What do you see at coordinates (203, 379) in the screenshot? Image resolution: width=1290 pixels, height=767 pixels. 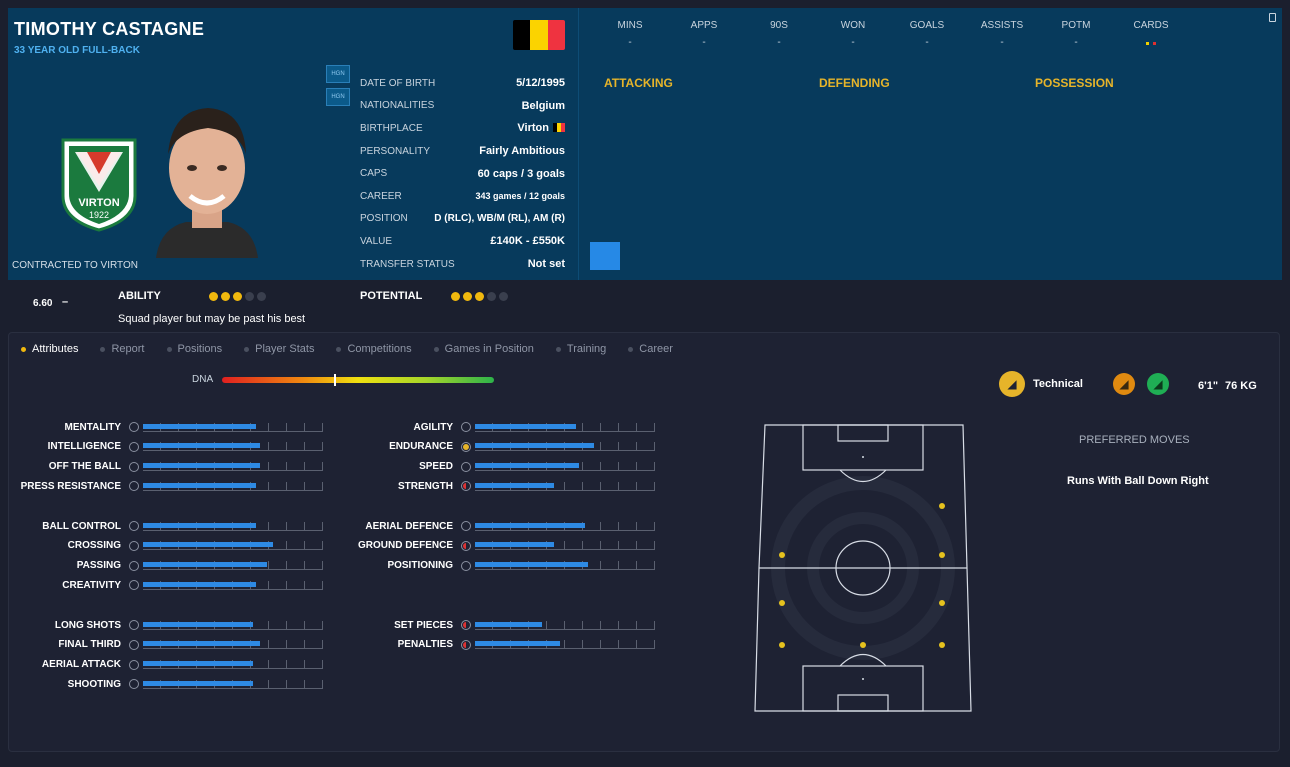 I see `dna-label: DNA` at bounding box center [203, 379].